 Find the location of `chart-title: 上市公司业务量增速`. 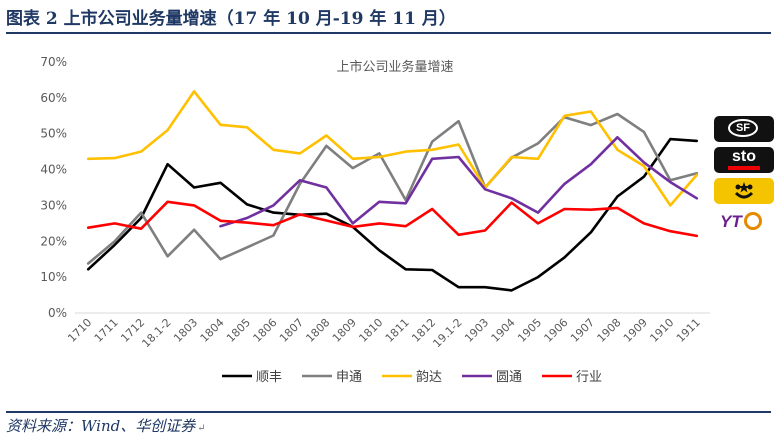

chart-title: 上市公司业务量增速 is located at coordinates (394, 67).